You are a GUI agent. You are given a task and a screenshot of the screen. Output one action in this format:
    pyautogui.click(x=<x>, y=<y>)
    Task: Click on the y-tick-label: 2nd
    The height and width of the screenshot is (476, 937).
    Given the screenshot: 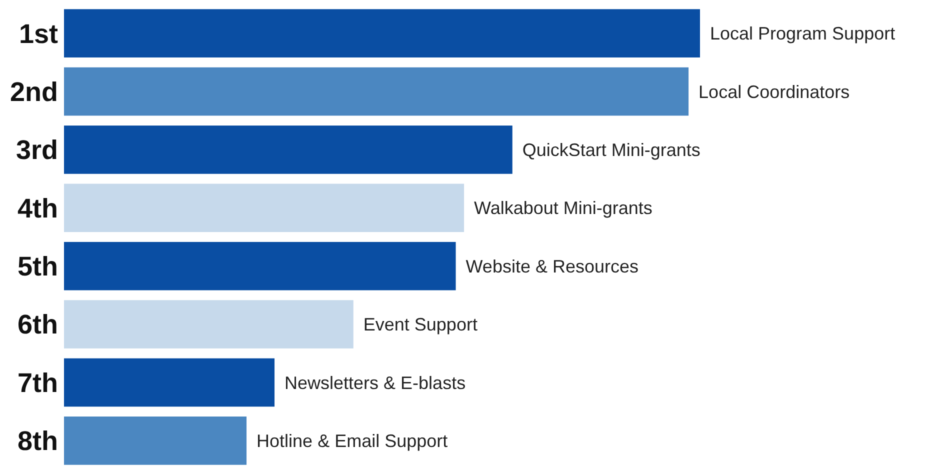 What is the action you would take?
    pyautogui.click(x=34, y=91)
    